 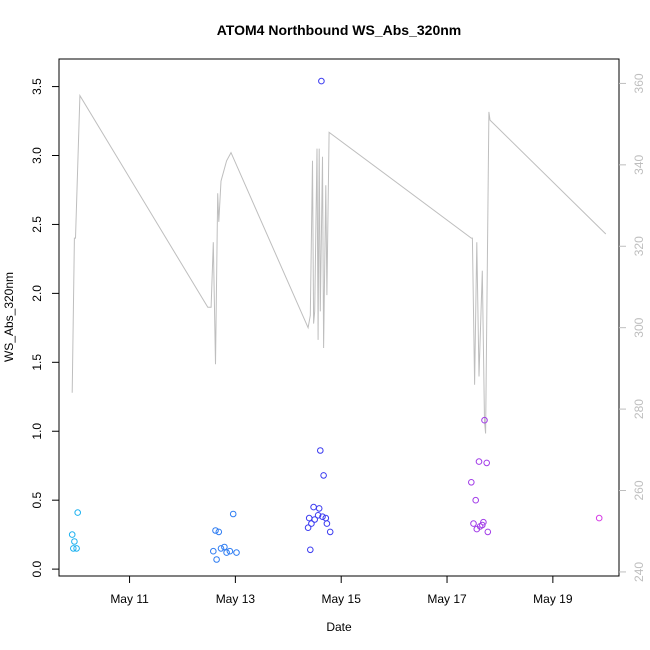 What do you see at coordinates (44, 327) in the screenshot?
I see `y-axis-left: 0.0 0.5 1.0 1.5 2.0 2.5 3.0 3.5` at bounding box center [44, 327].